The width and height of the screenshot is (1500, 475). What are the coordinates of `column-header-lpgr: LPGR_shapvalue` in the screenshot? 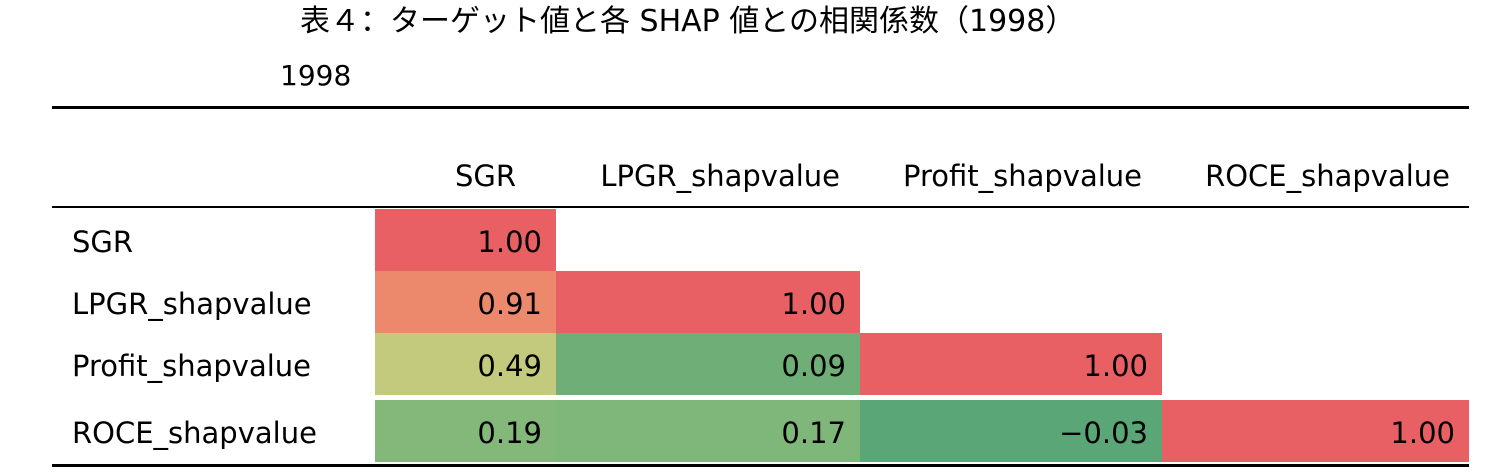 It's located at (720, 176).